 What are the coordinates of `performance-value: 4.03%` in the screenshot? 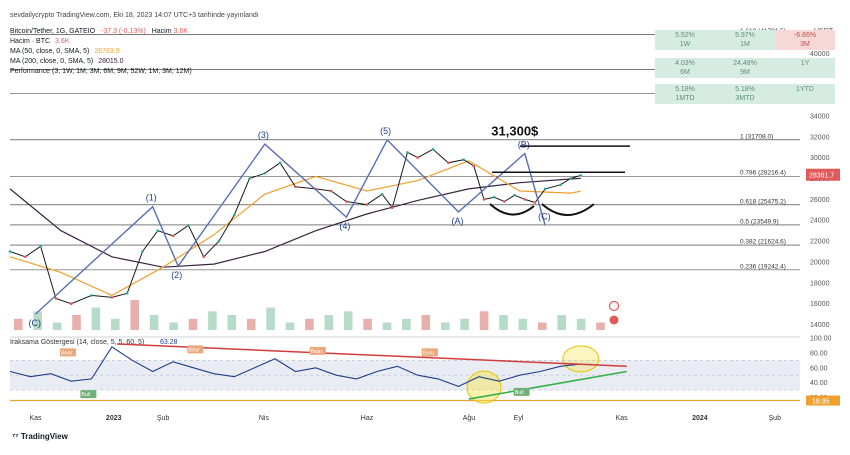 It's located at (685, 63).